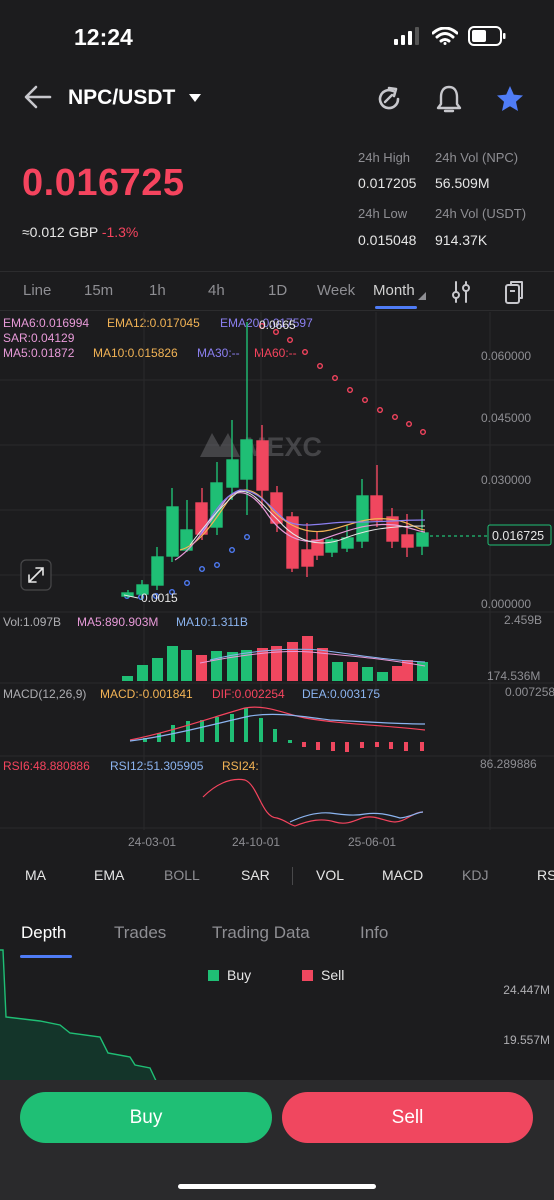 This screenshot has height=1200, width=554. What do you see at coordinates (46, 323) in the screenshot?
I see `ema6-label: EMA6:0.016994` at bounding box center [46, 323].